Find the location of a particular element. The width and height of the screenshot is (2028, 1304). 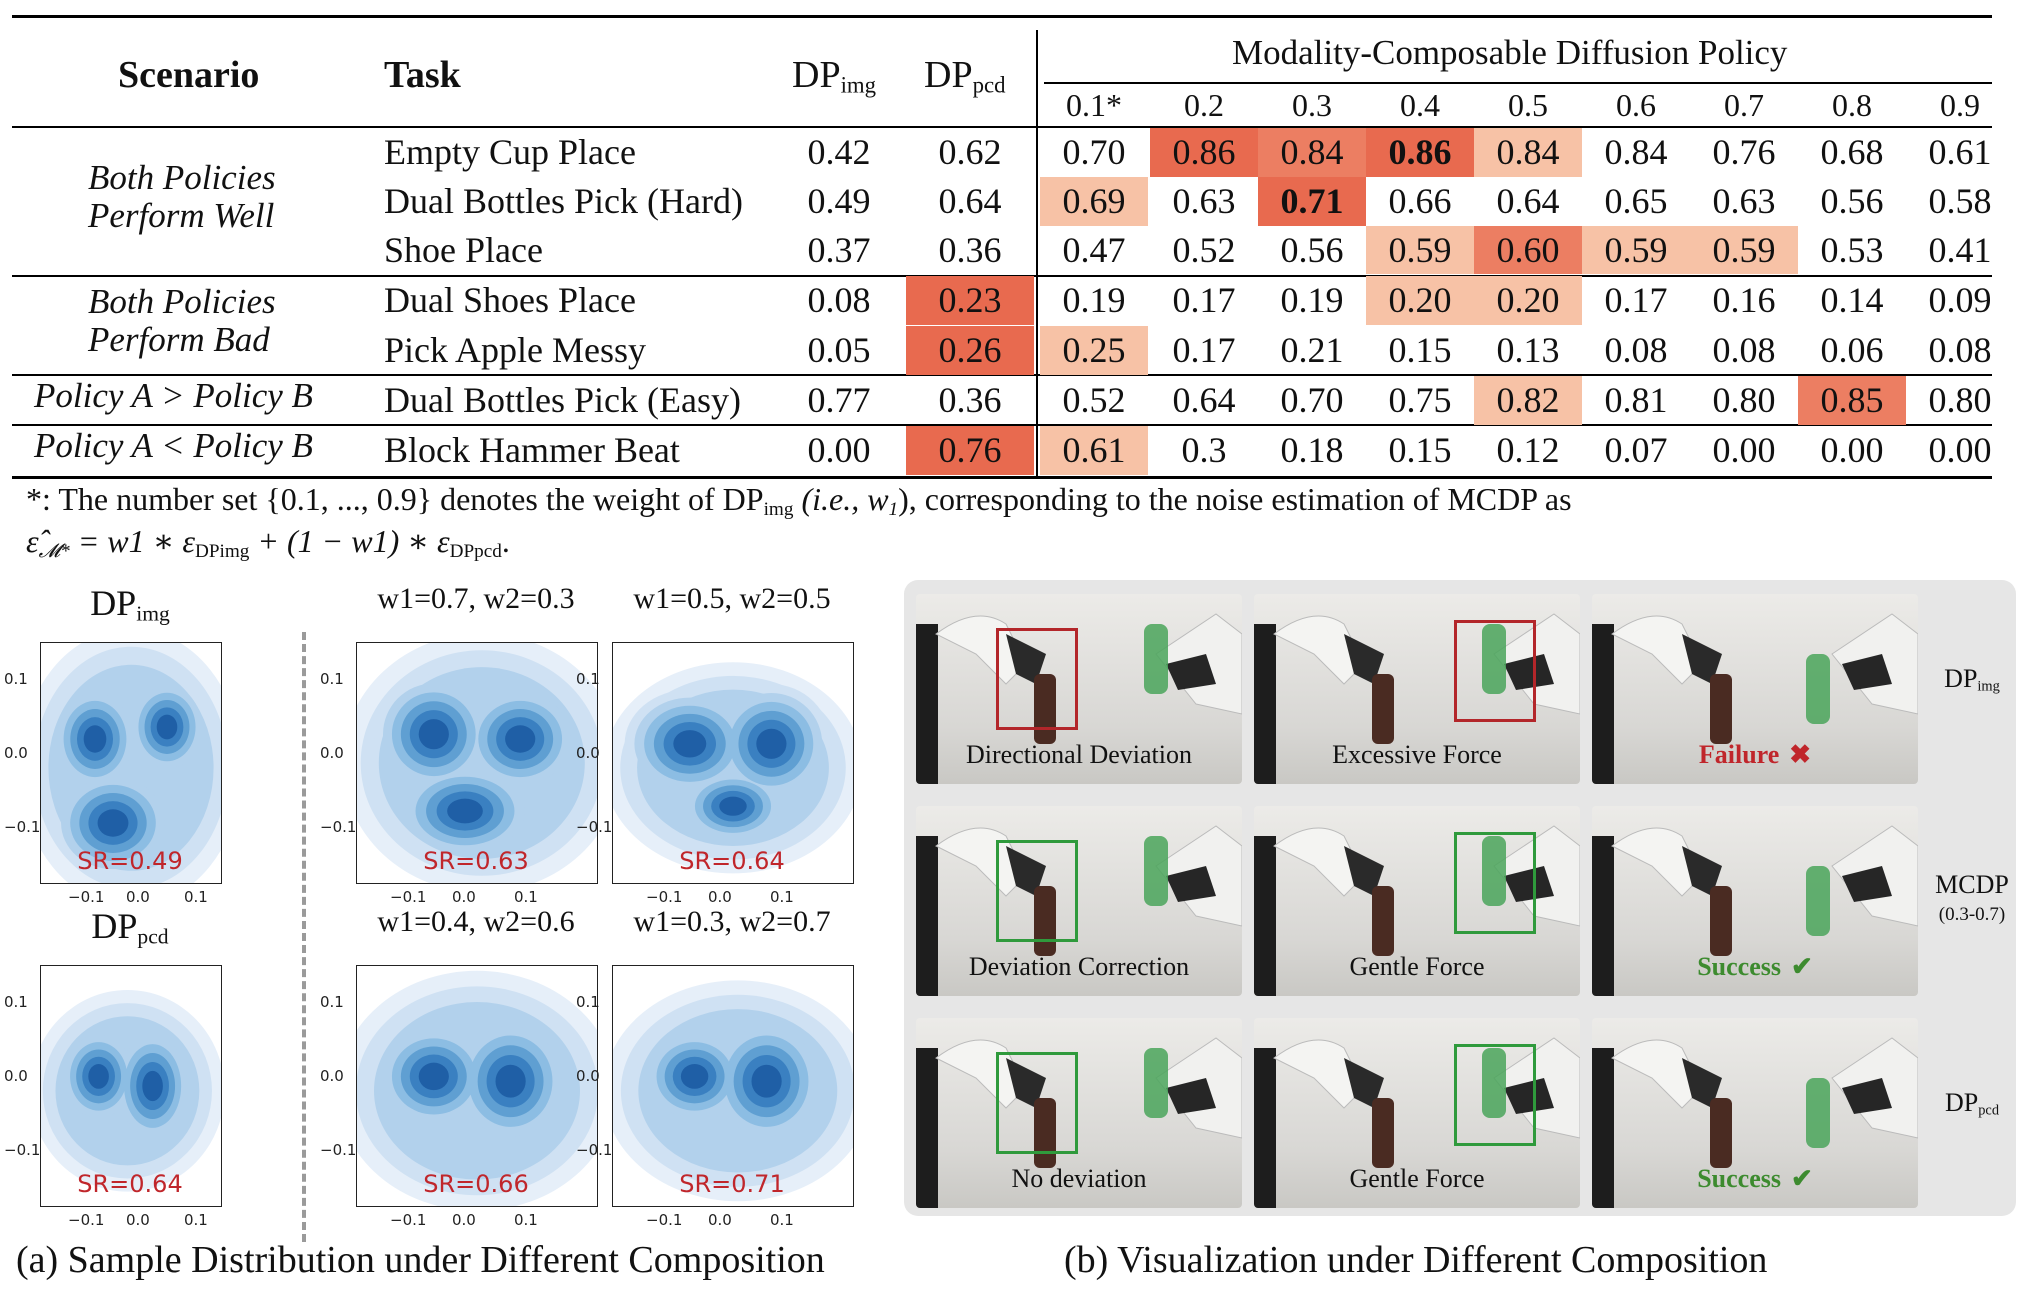

sr-label: SR=0.71 is located at coordinates (732, 1184).